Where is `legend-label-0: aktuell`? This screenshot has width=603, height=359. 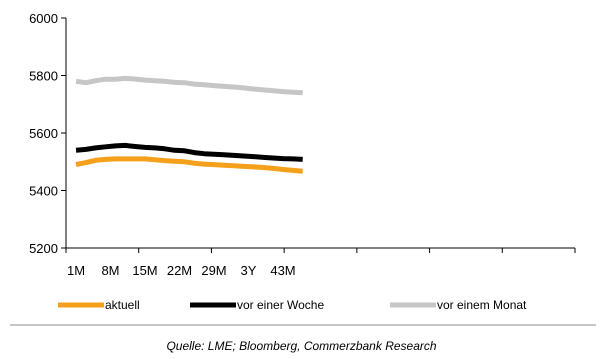 legend-label-0: aktuell is located at coordinates (122, 305).